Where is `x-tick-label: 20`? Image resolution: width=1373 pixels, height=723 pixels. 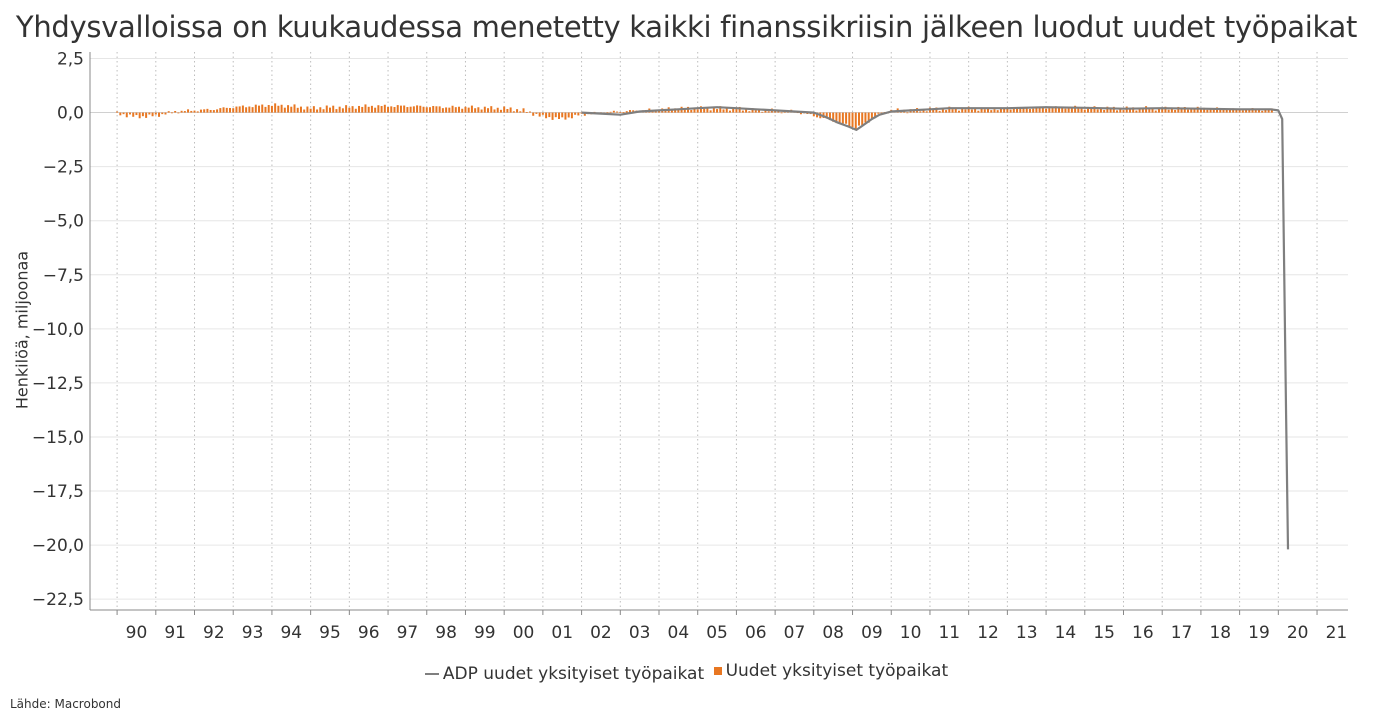 x-tick-label: 20 is located at coordinates (1298, 633).